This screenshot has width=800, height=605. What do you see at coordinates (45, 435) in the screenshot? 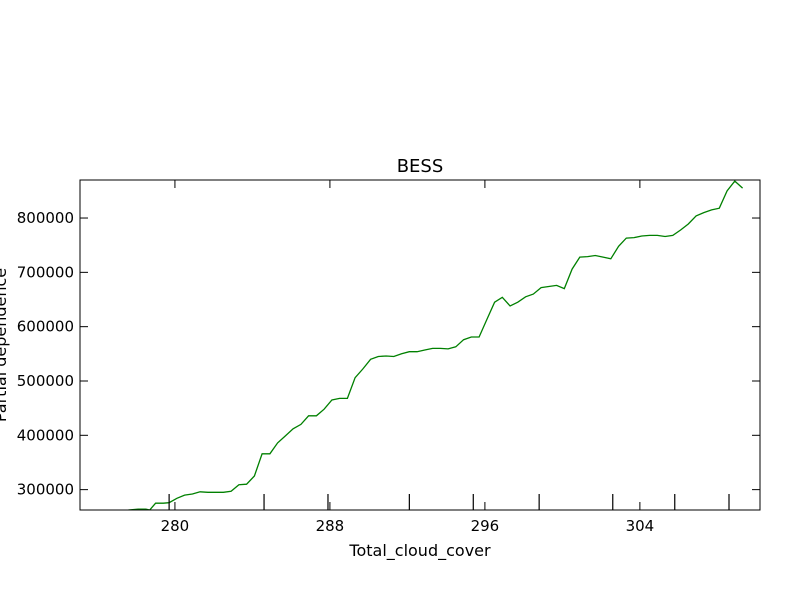
I see `y-tick-label: 400000` at bounding box center [45, 435].